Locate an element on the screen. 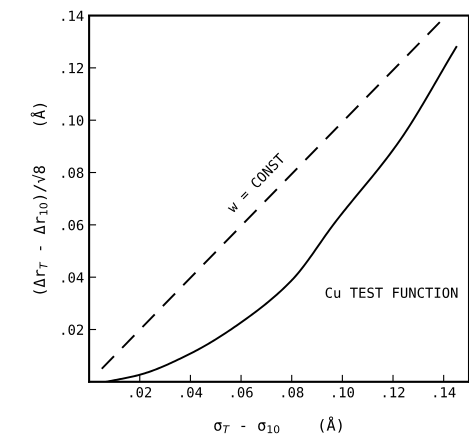  x-tick-label: .14 is located at coordinates (445, 392).